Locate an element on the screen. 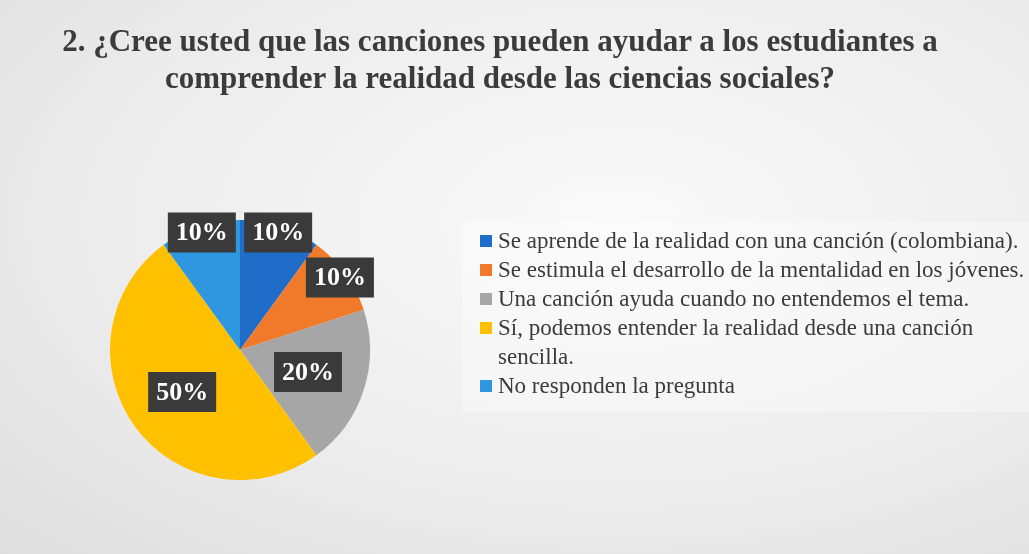  data-label: 50% is located at coordinates (182, 391).